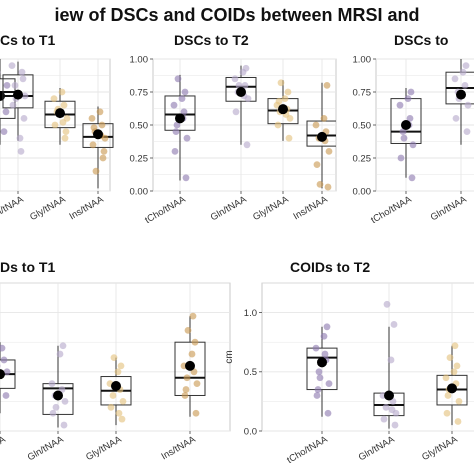  I want to click on figure-title: iew of DSCs and COIDs between MRSI and, so click(236, 15).